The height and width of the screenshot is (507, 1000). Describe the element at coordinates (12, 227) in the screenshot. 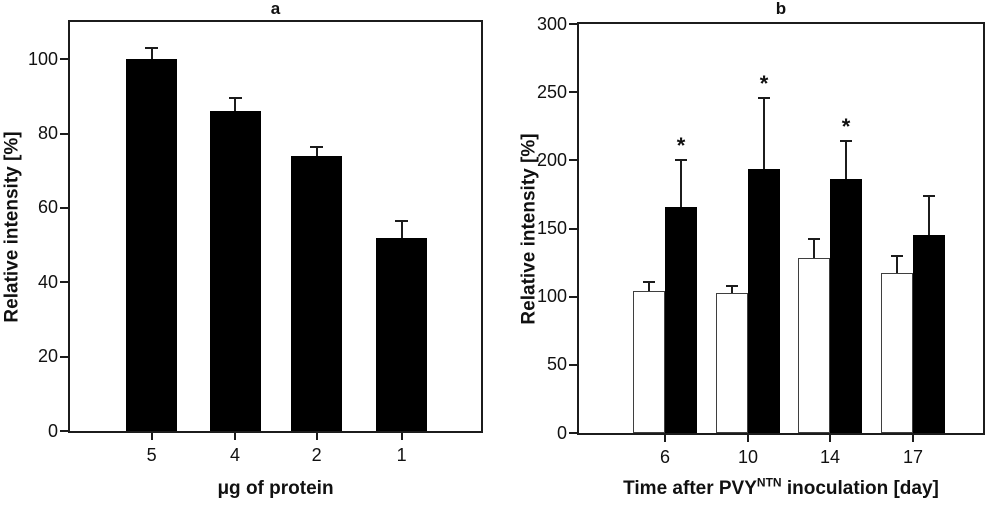

I see `panel-a-yaxis-title: Relative intensity [%]` at that location.